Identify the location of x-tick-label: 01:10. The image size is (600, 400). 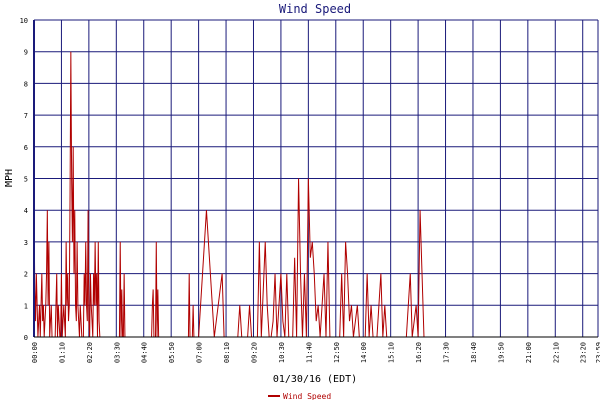
(62, 352).